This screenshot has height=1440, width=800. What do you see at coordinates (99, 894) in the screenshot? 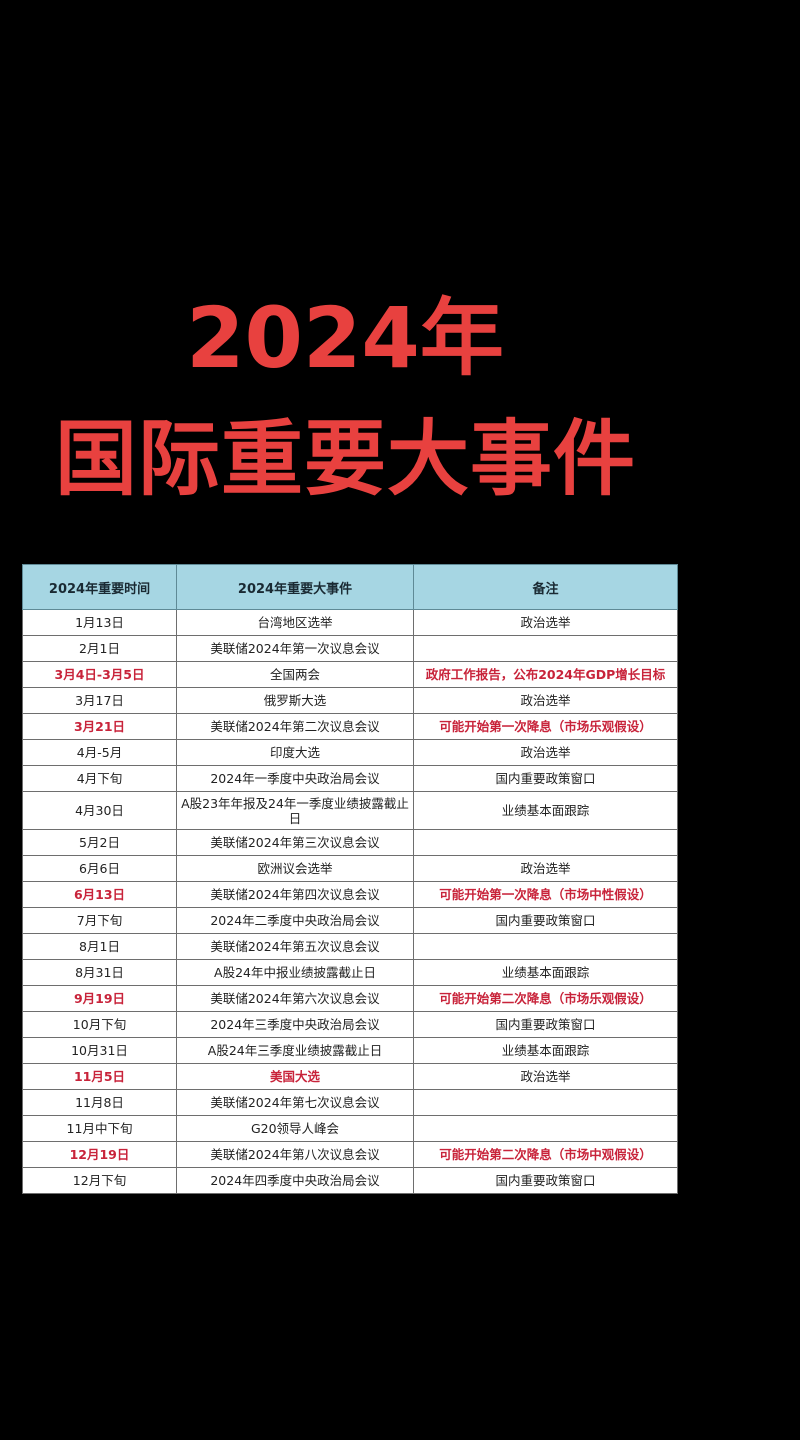
I see `cell-date: 6月13日` at bounding box center [99, 894].